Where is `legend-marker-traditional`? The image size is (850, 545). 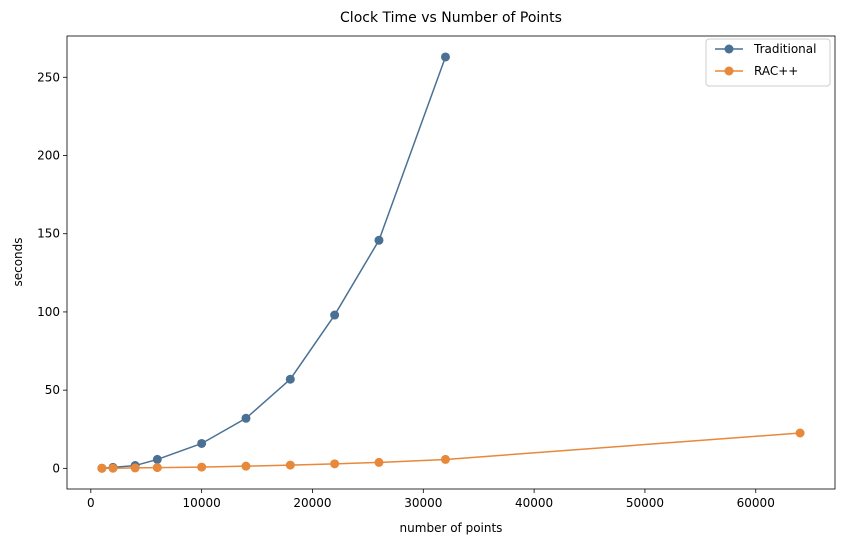 legend-marker-traditional is located at coordinates (729, 49).